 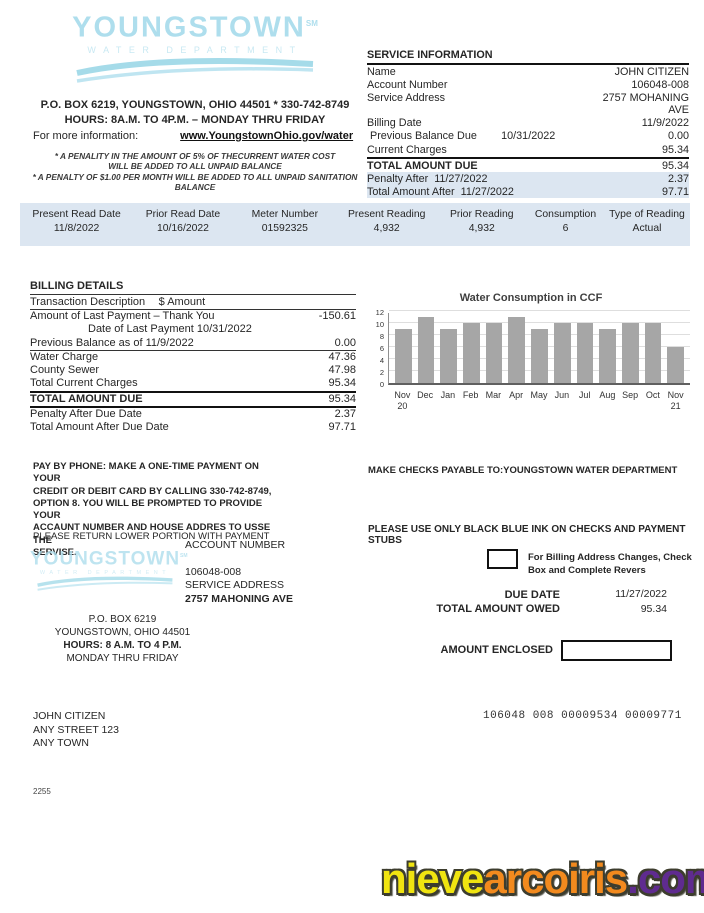 I want to click on table-row: Account Number 106048-008, so click(x=528, y=84).